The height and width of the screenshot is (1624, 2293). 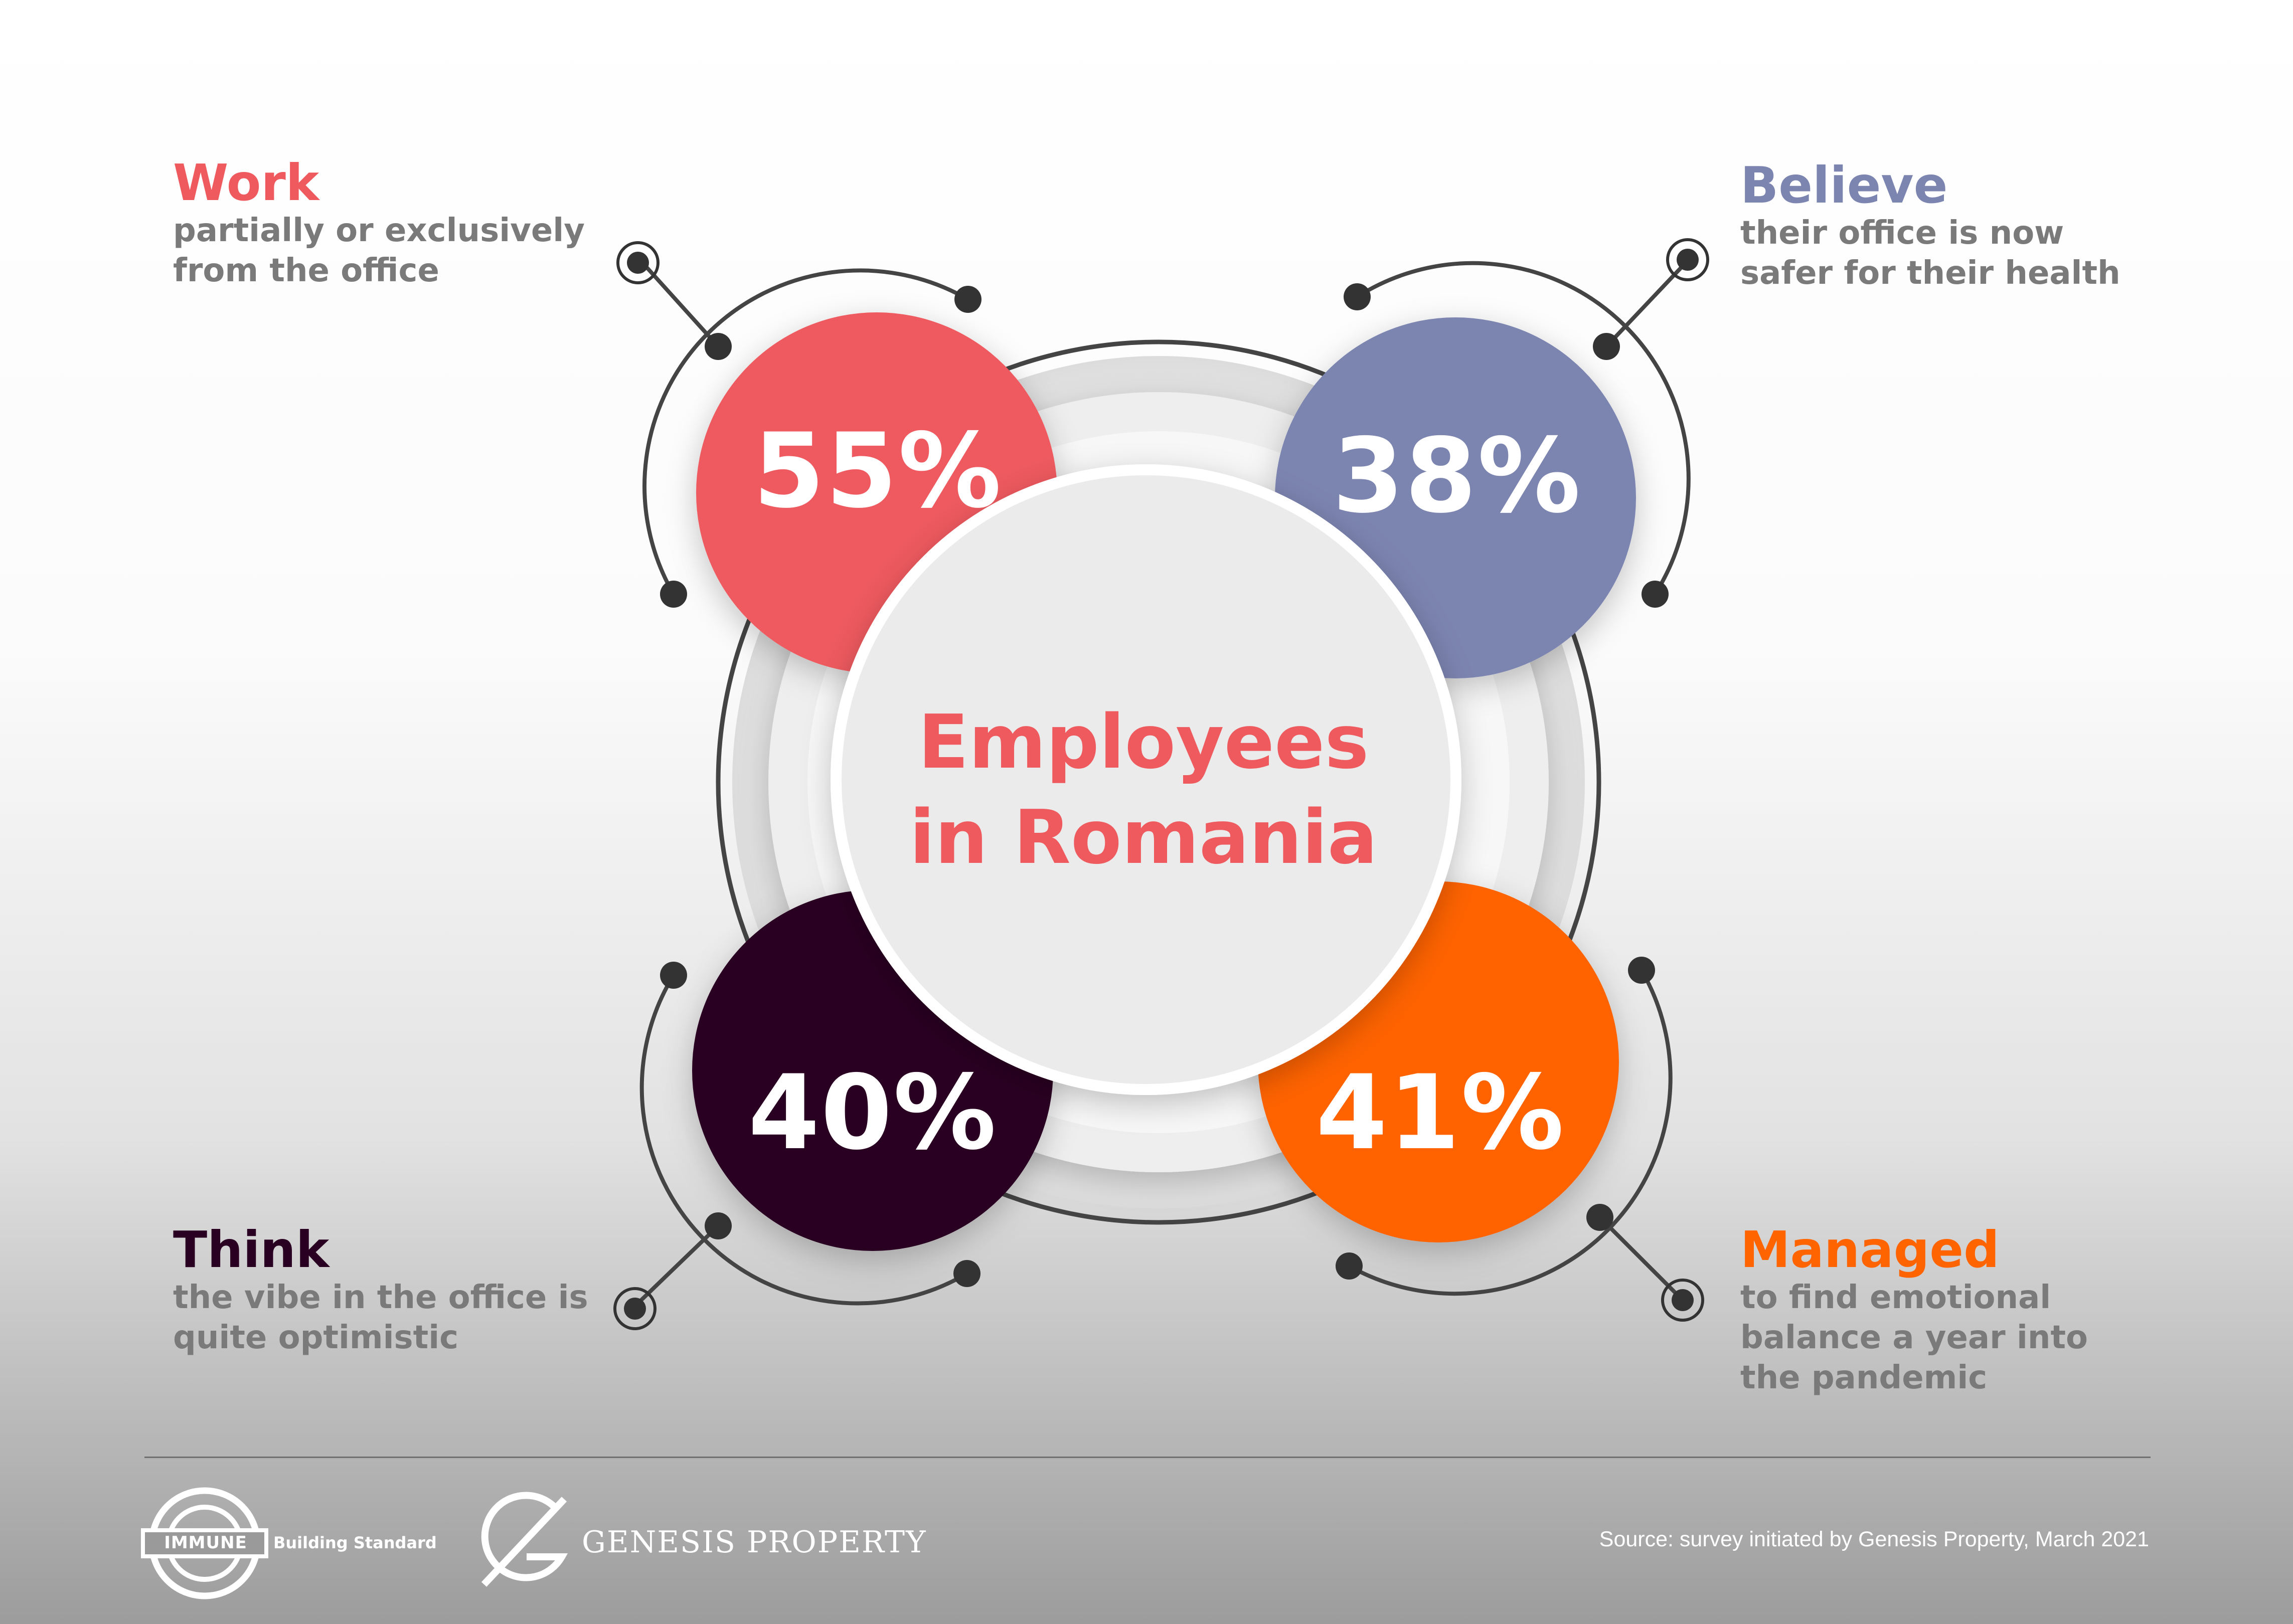 What do you see at coordinates (316, 1337) in the screenshot?
I see `stat-desc-think-2: quite optimistic` at bounding box center [316, 1337].